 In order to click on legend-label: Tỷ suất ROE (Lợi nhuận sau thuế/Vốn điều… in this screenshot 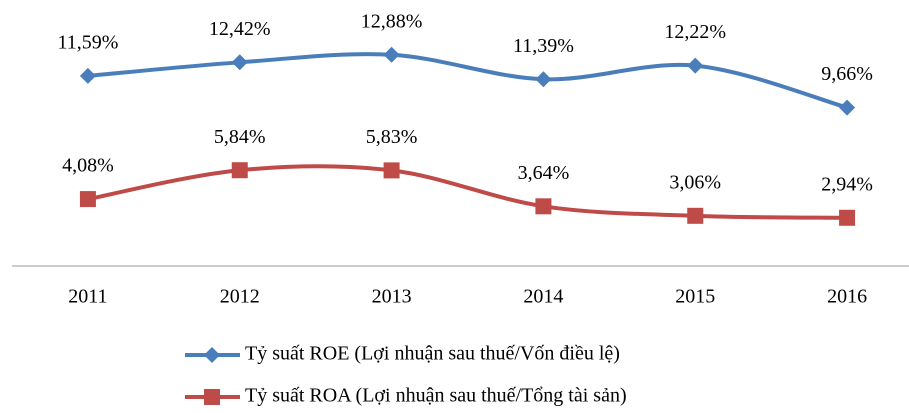, I will do `click(432, 354)`.